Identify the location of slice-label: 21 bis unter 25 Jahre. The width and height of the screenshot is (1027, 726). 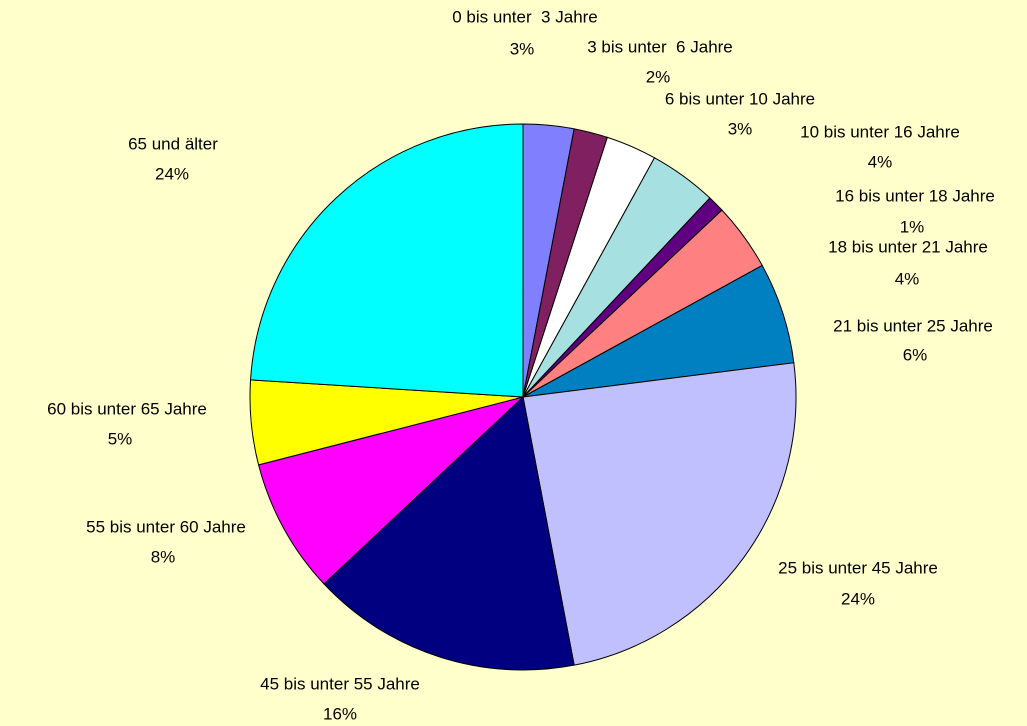
(913, 325).